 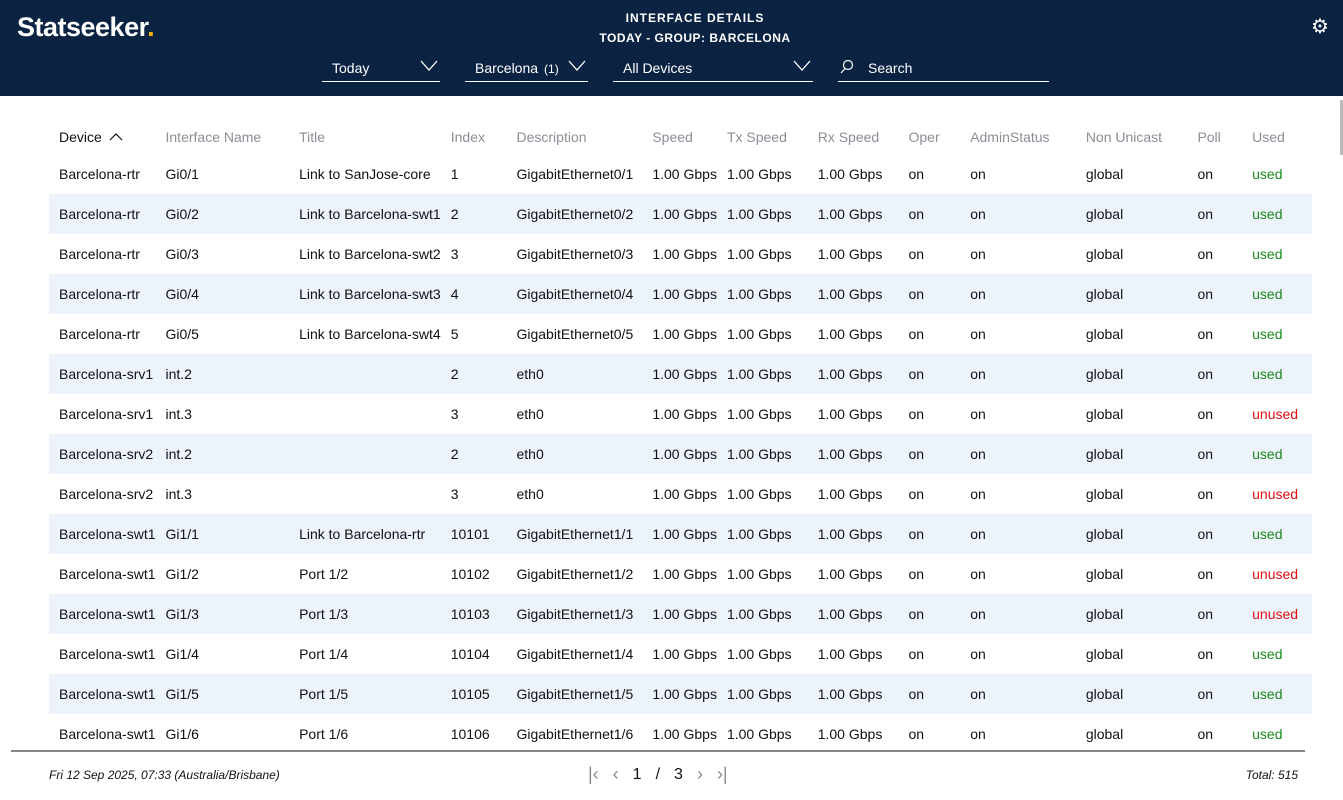 What do you see at coordinates (473, 534) in the screenshot?
I see `cell-index: 10101` at bounding box center [473, 534].